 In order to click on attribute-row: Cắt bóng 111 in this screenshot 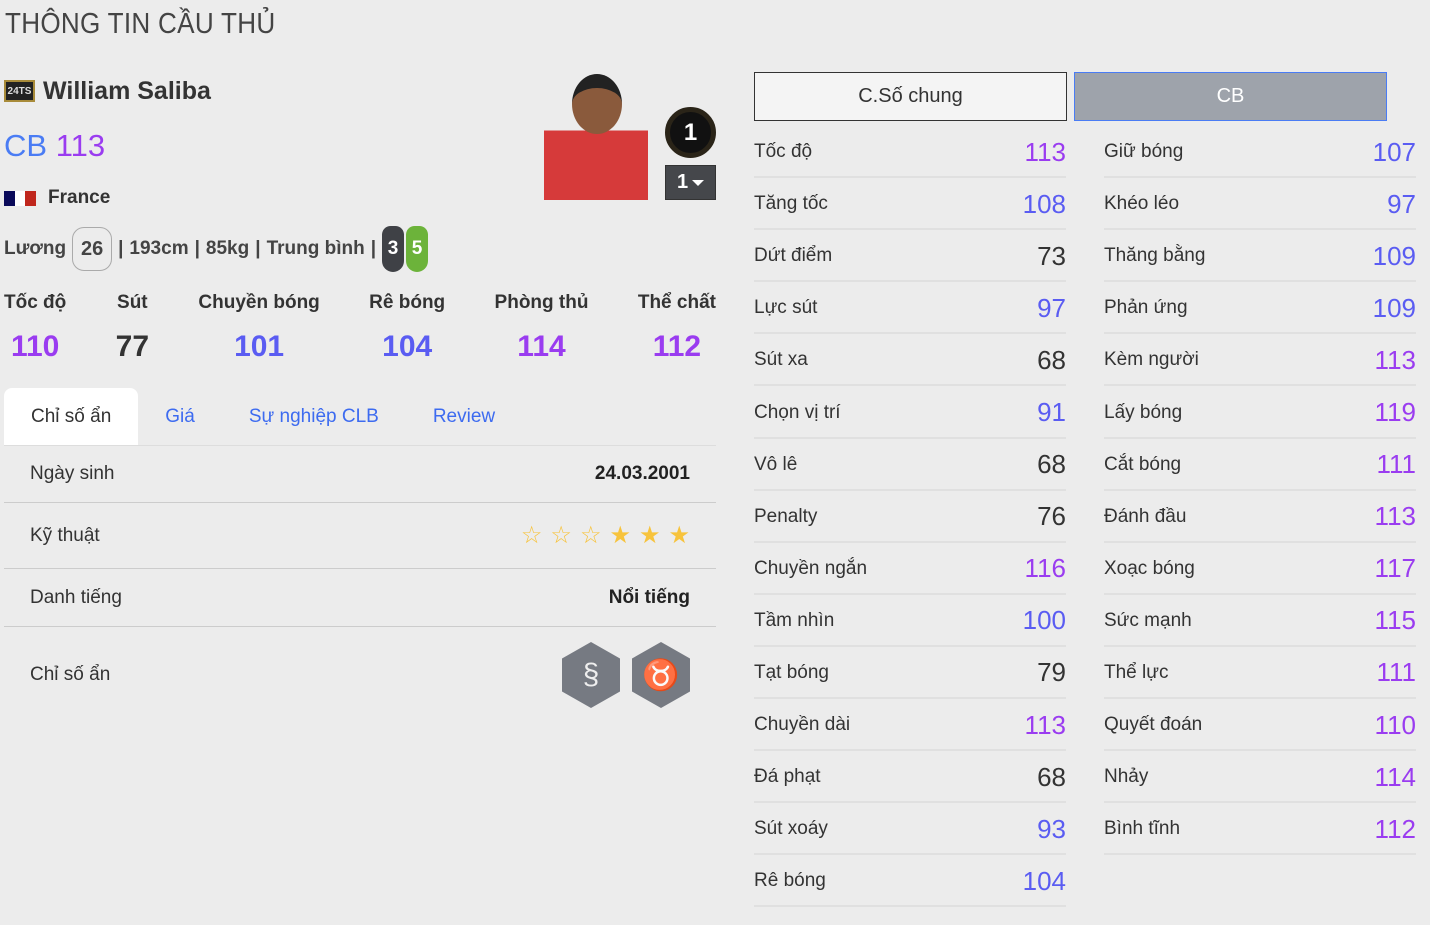, I will do `click(1260, 465)`.